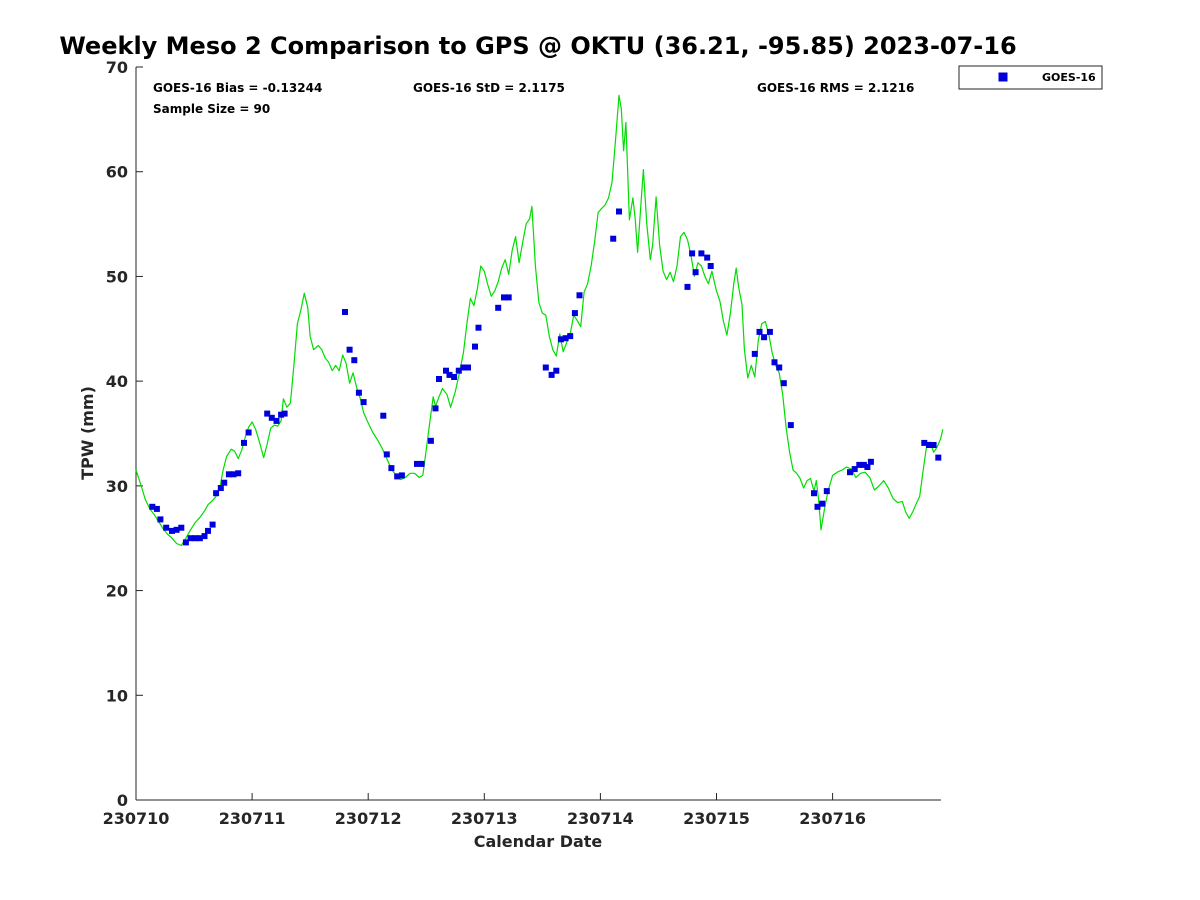 This screenshot has height=900, width=1200. I want to click on y-ticks: 0 10 20 30 40 50 60 70, so click(124, 434).